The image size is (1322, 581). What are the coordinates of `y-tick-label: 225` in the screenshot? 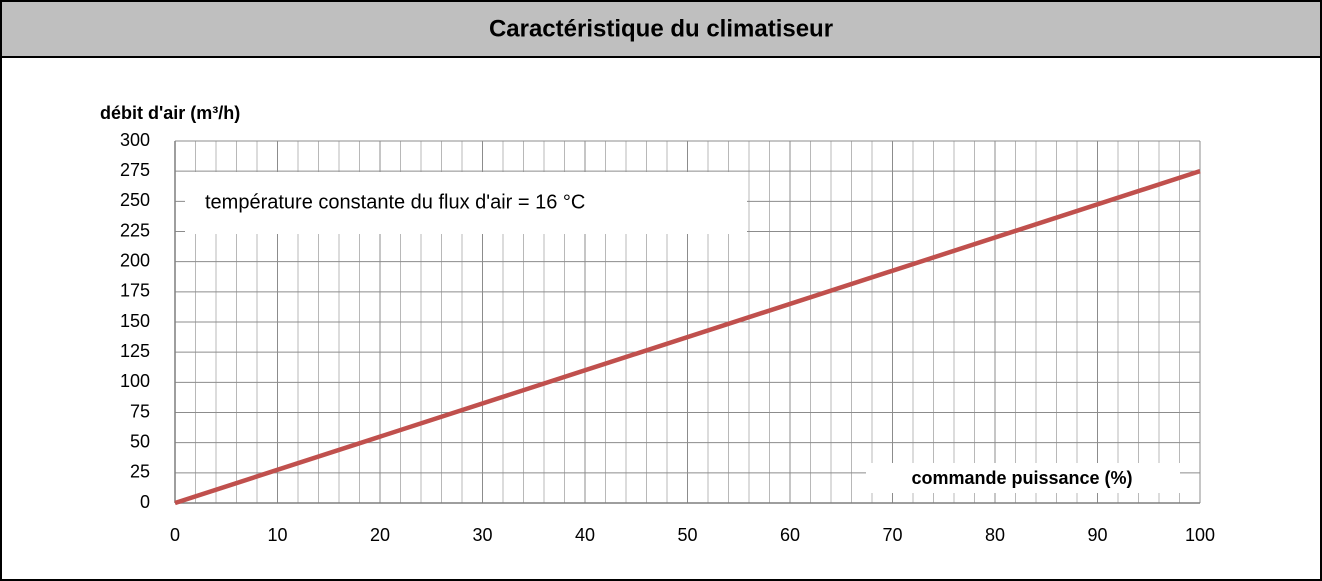 It's located at (135, 230).